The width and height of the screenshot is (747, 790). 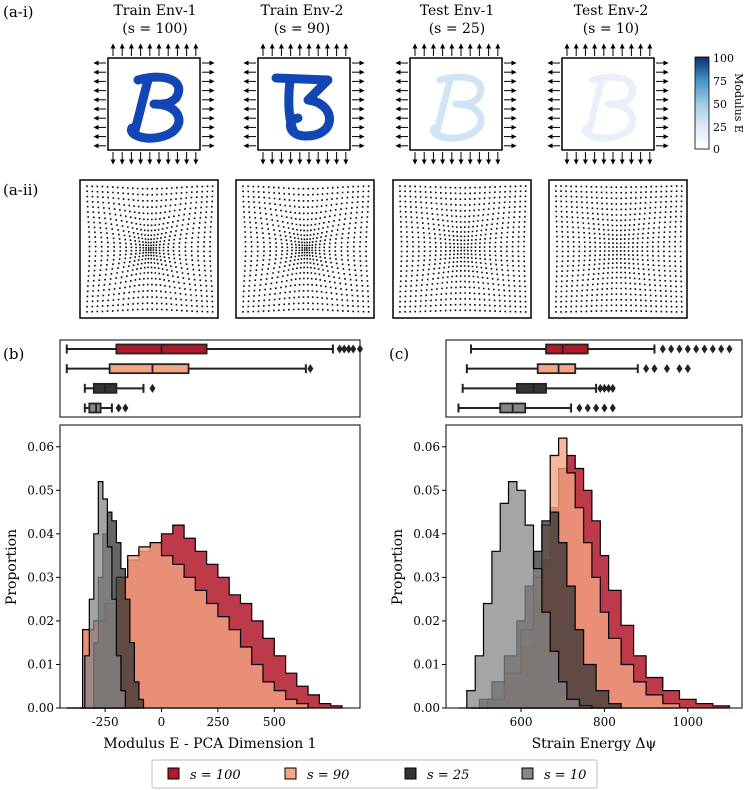 I want to click on y-tick-label: 0.00, so click(x=426, y=708).